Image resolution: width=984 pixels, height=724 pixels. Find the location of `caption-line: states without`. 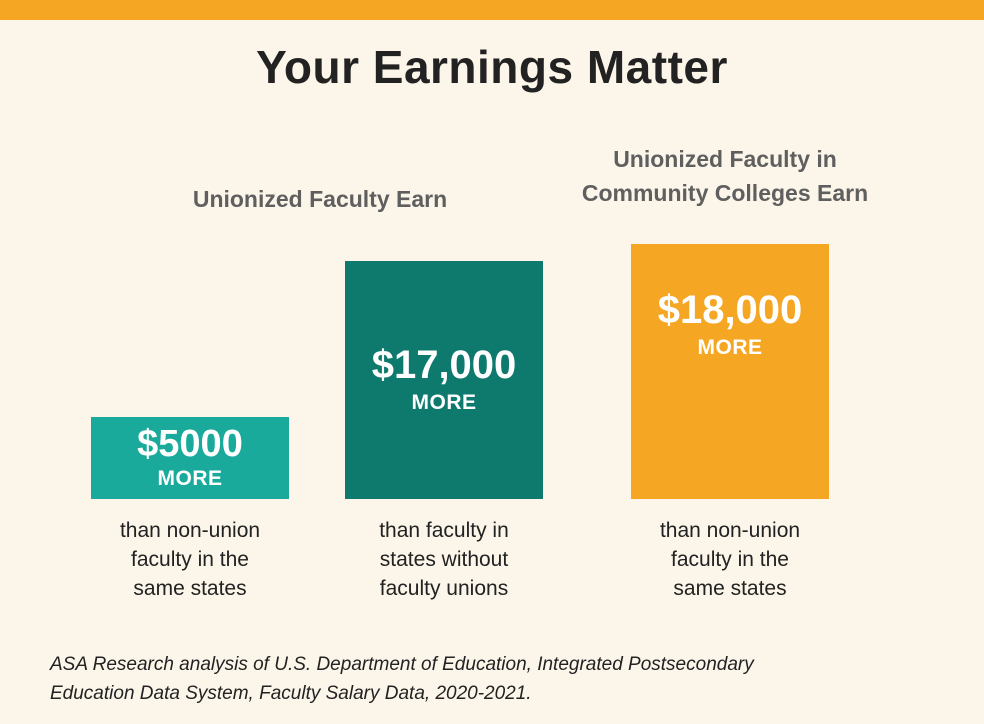

caption-line: states without is located at coordinates (444, 559).